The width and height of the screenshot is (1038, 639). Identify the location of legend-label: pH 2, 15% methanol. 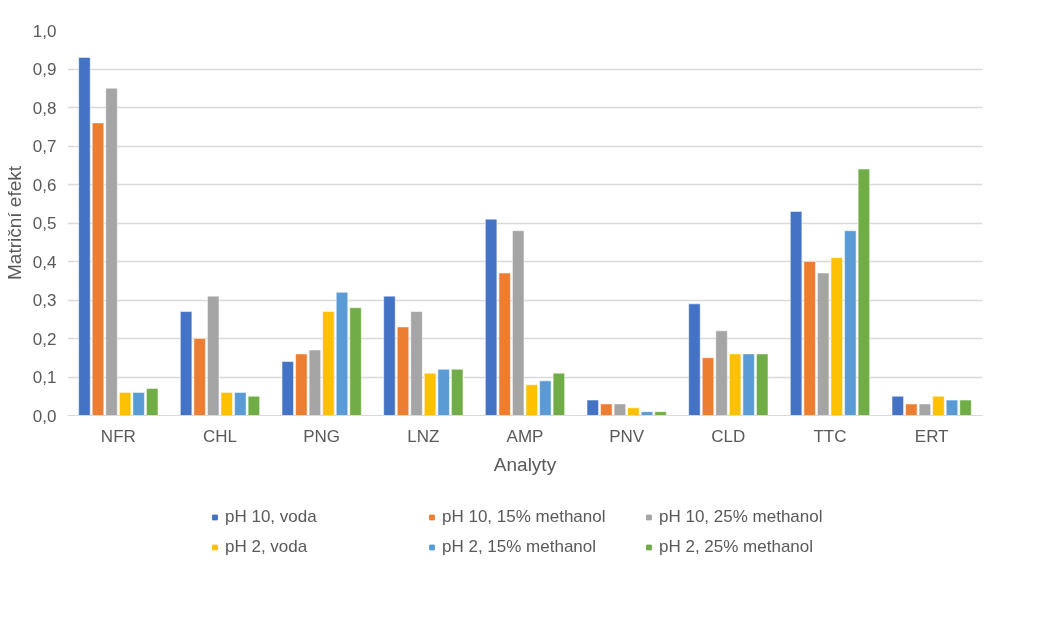
(520, 547).